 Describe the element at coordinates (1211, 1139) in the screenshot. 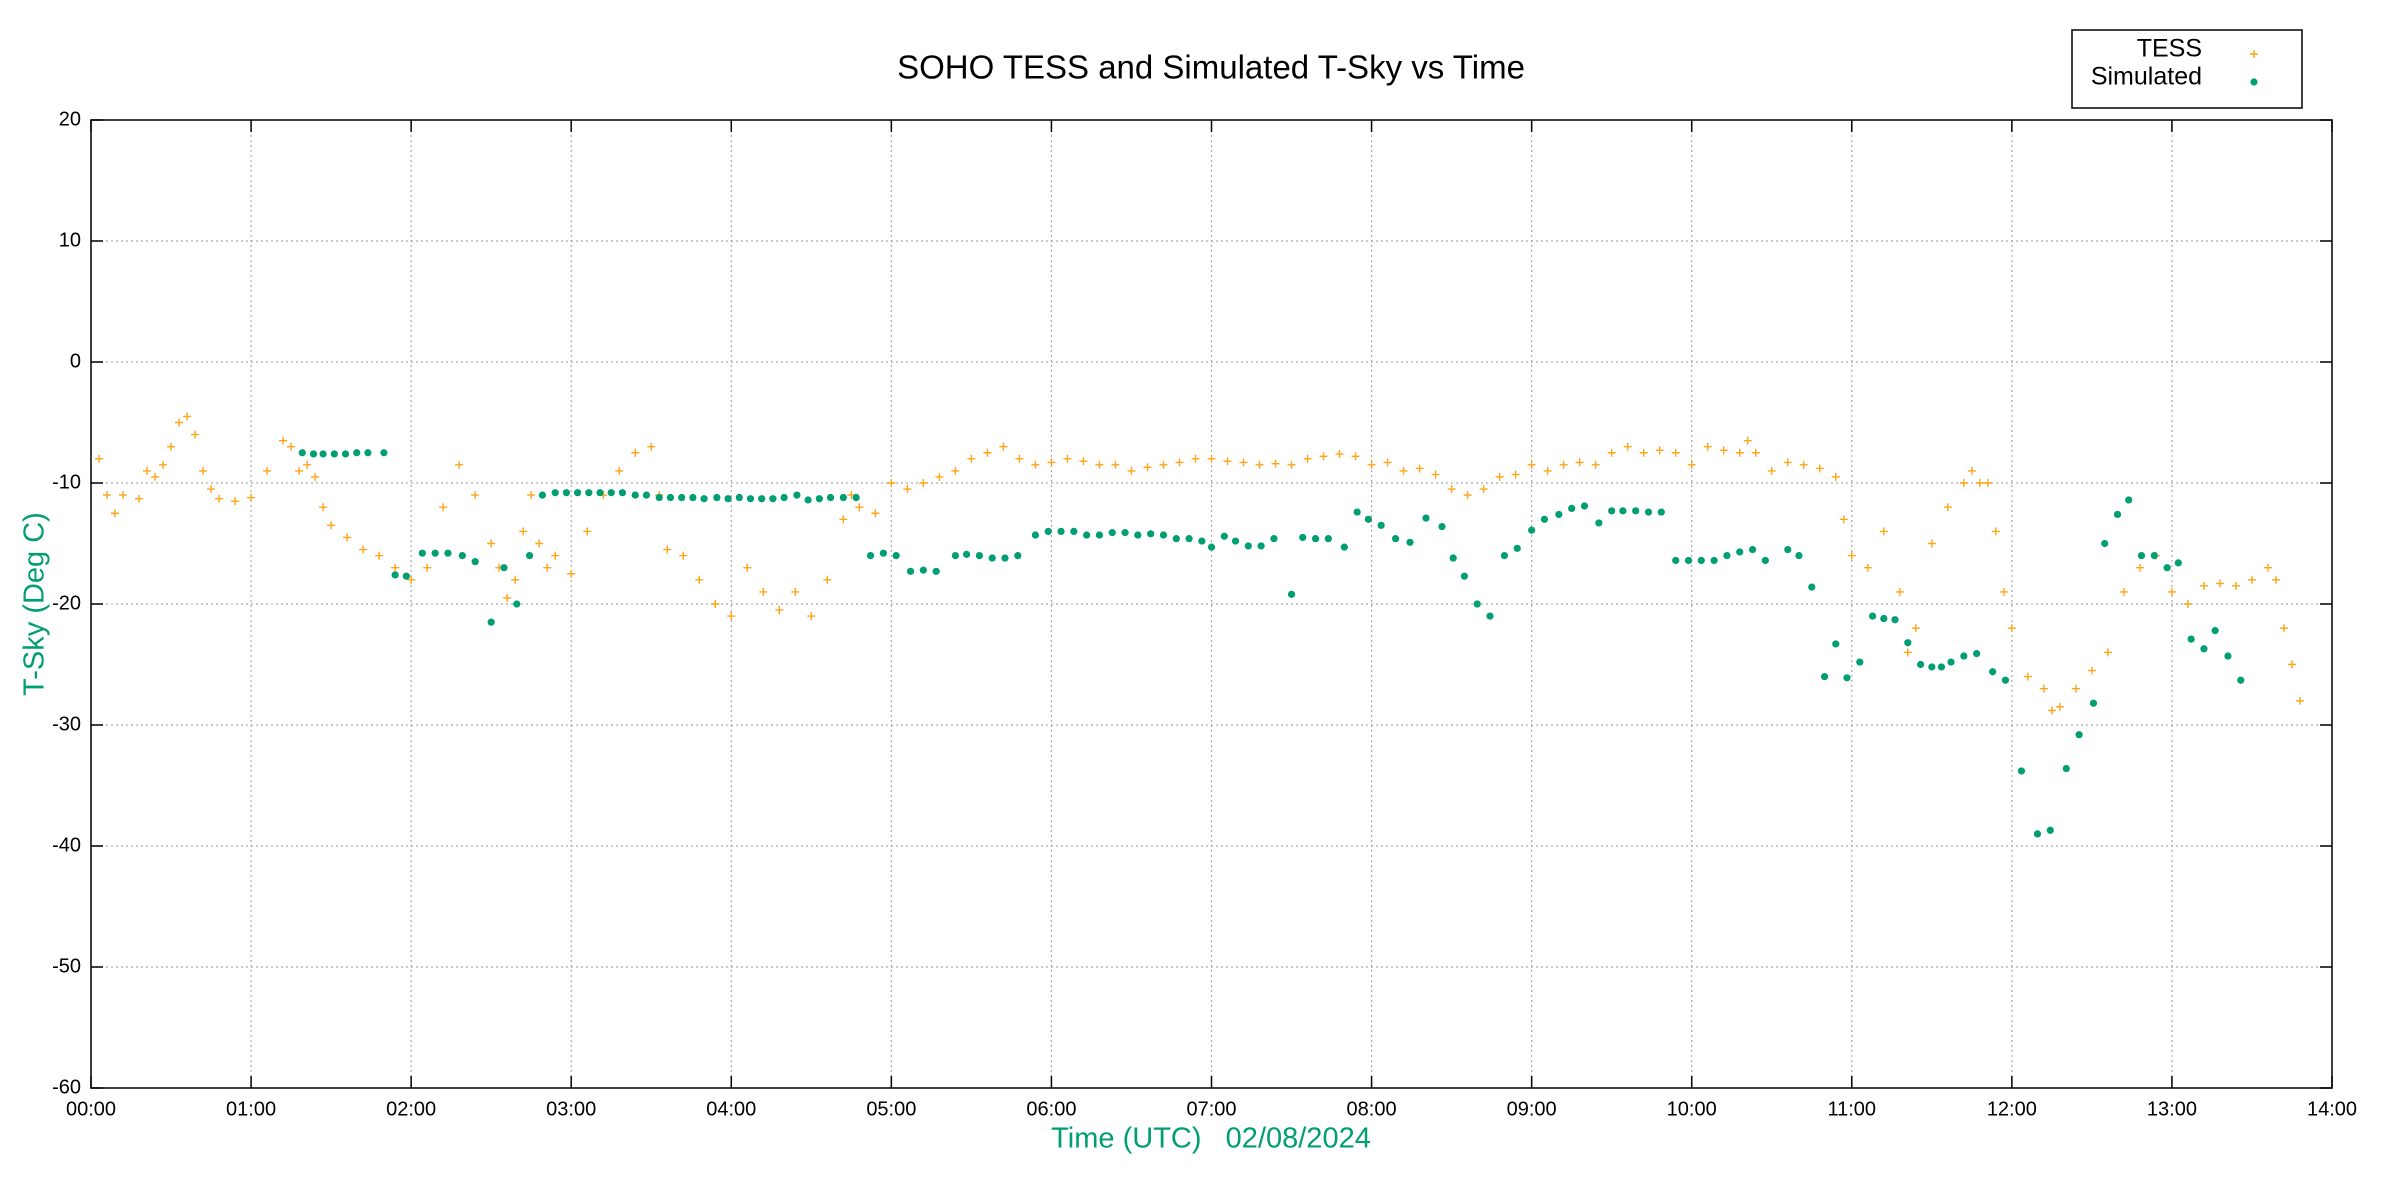

I see `x-axis-label: Time (UTC) 02/08/2024` at that location.